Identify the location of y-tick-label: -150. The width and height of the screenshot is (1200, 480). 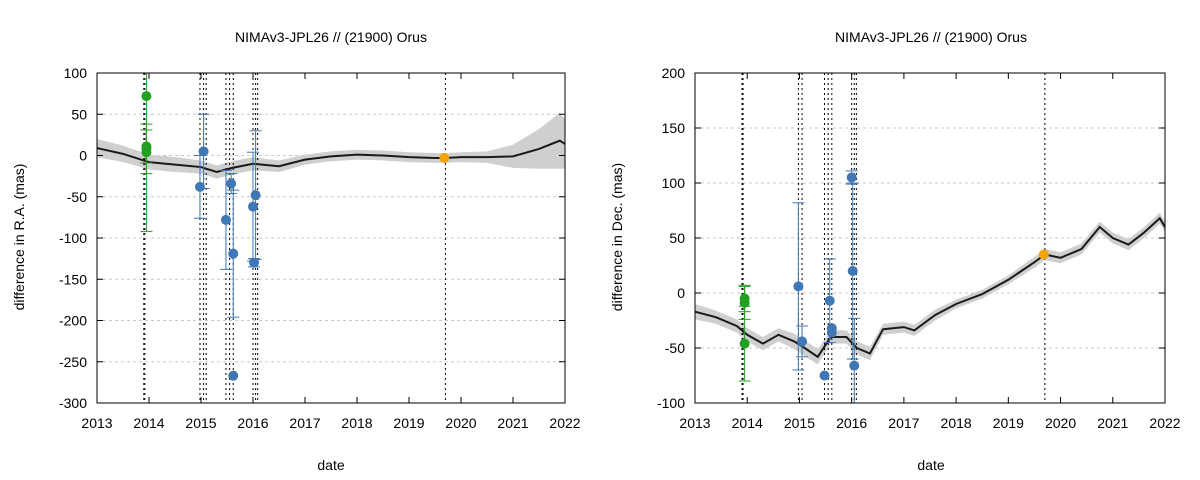
(73, 279).